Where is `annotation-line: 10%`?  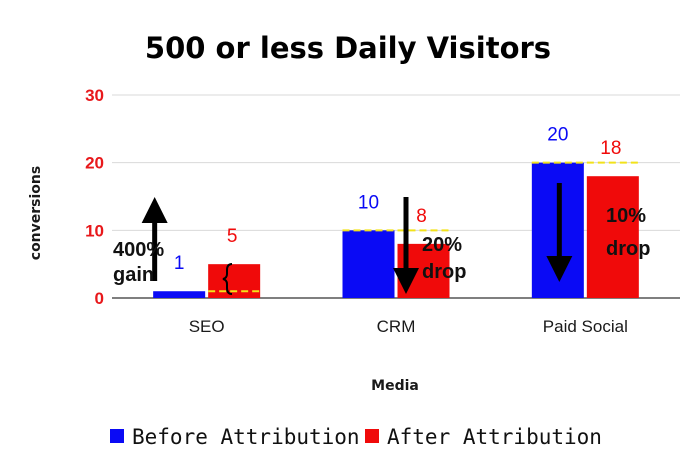
annotation-line: 10% is located at coordinates (626, 216).